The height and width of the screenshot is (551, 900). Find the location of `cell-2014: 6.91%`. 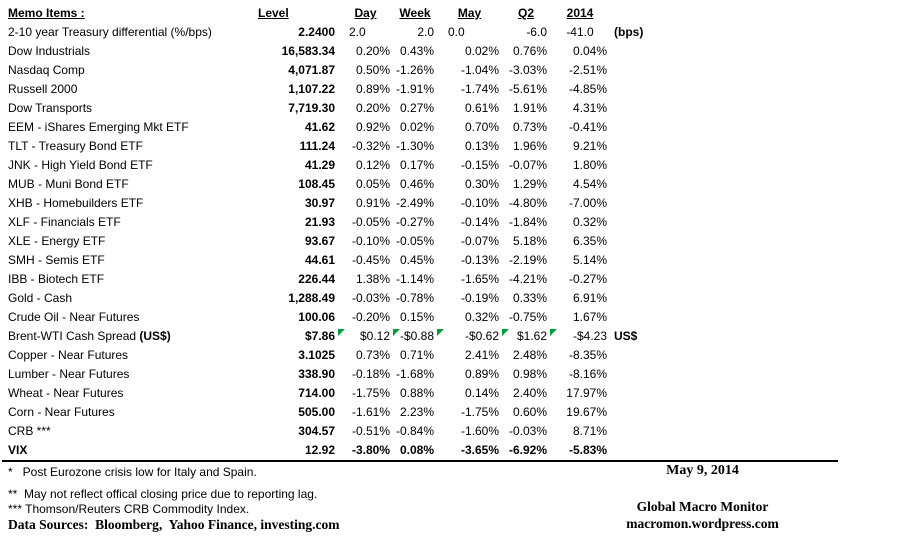

cell-2014: 6.91% is located at coordinates (589, 298).